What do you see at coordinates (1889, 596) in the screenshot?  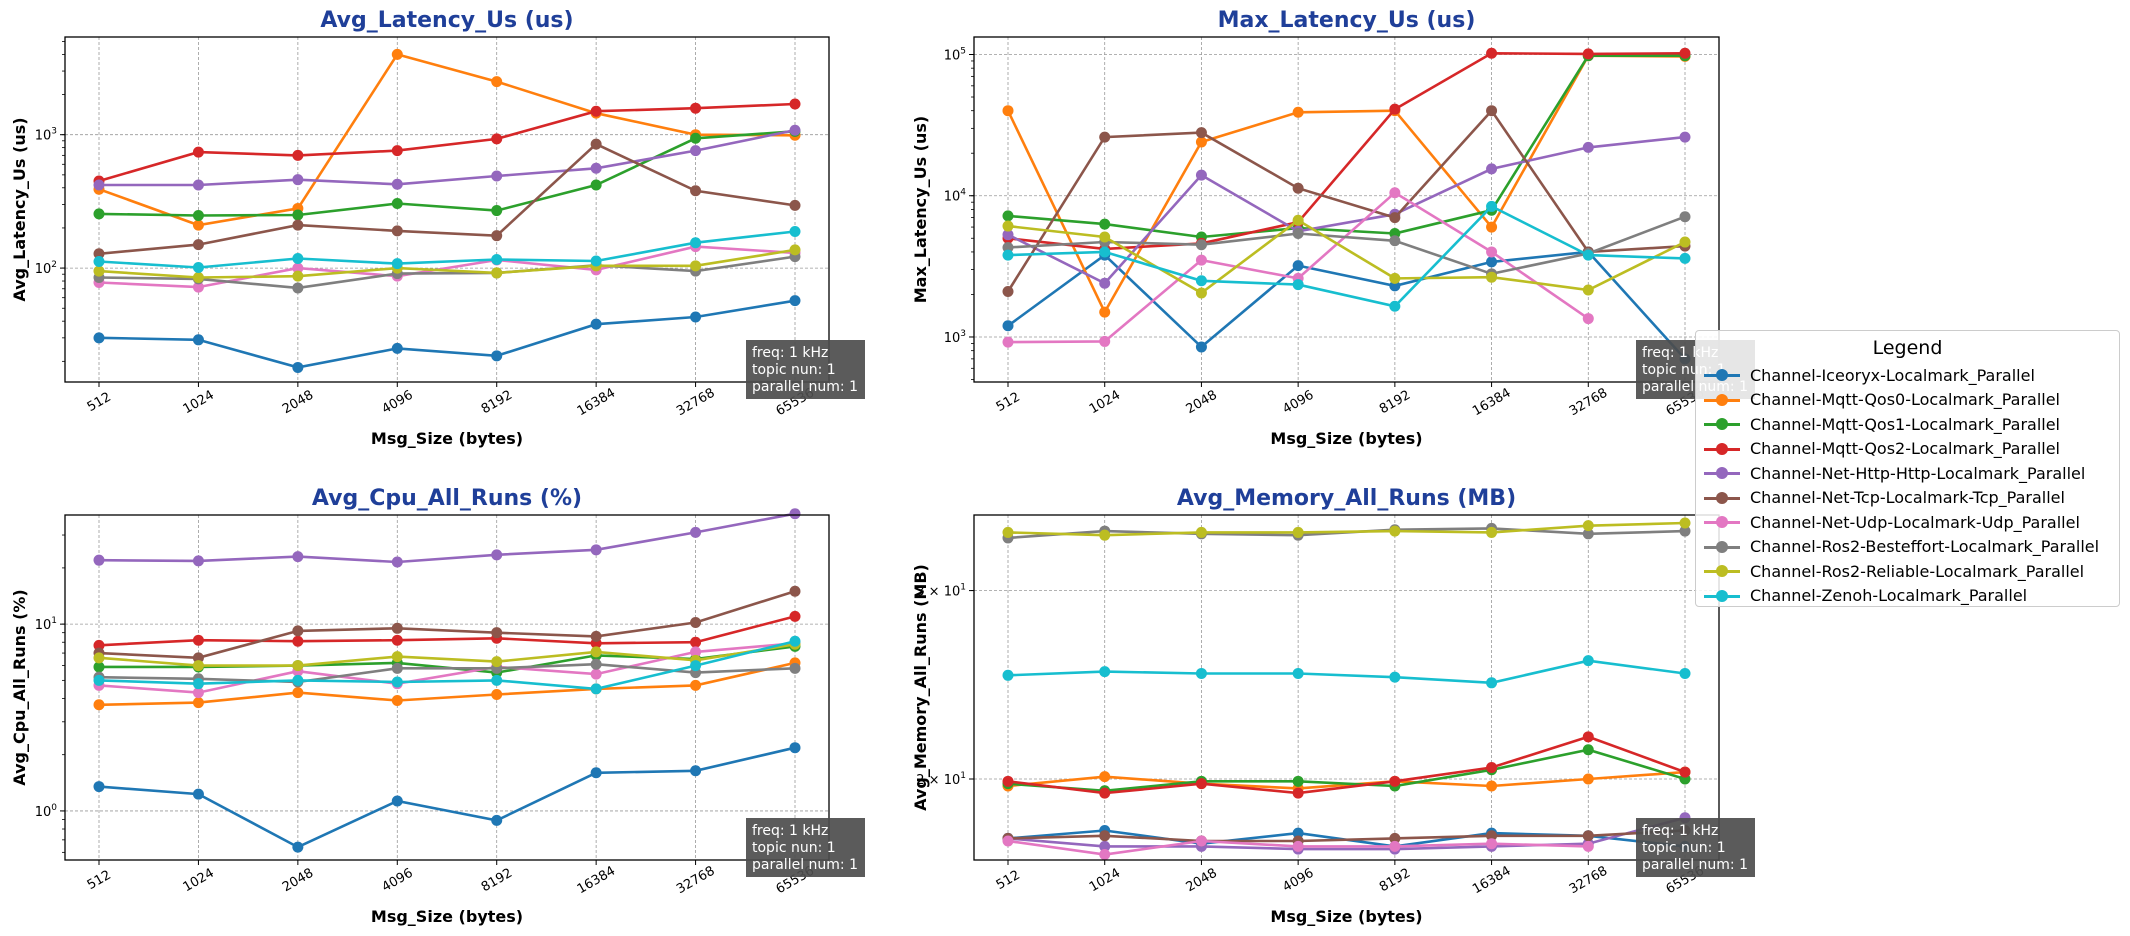 I see `legend-label: Channel-Zenoh-Localmark_Parallel` at bounding box center [1889, 596].